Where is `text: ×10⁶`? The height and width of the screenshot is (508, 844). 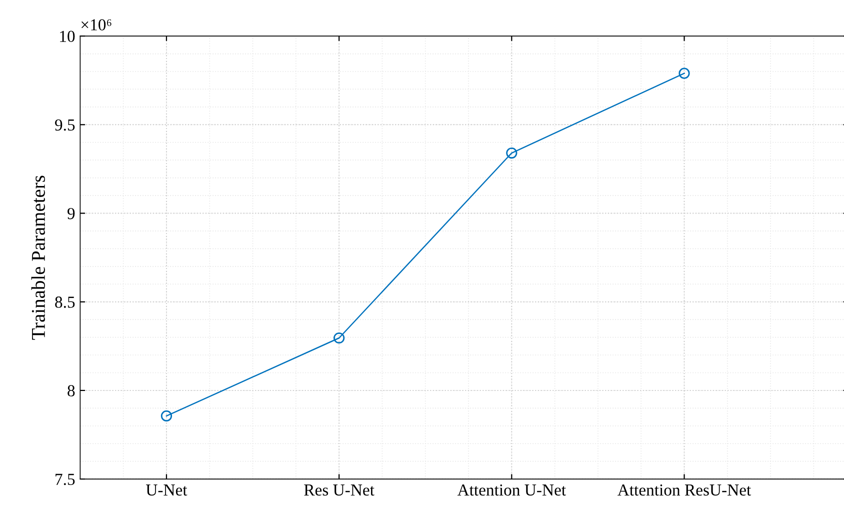
text: ×10⁶ is located at coordinates (97, 24).